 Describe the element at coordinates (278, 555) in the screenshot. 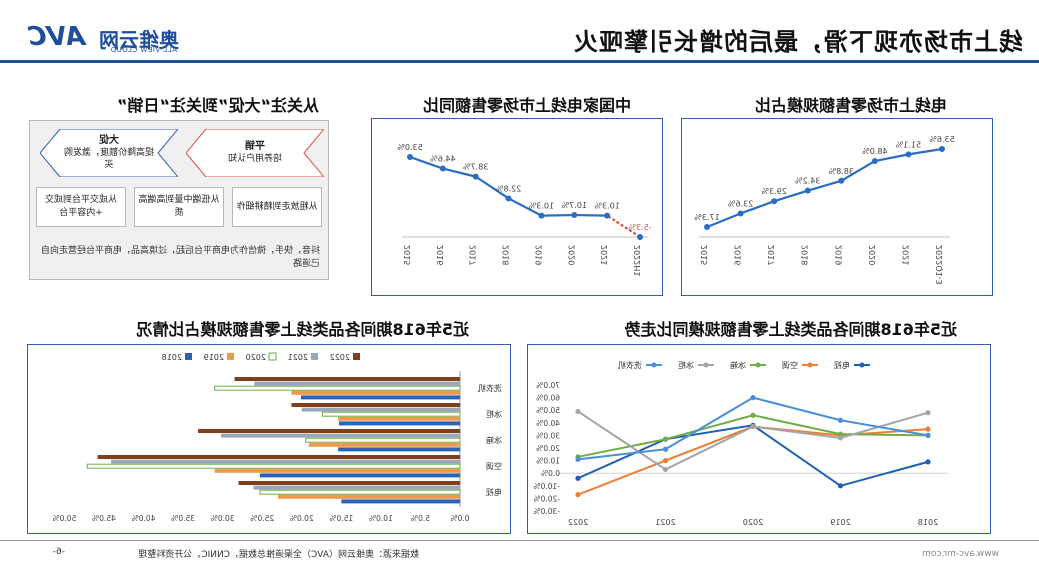

I see `source-note: 数据来源：奥维云网（AVC）全渠道推总数据，CNNIC，公开资料整理` at that location.